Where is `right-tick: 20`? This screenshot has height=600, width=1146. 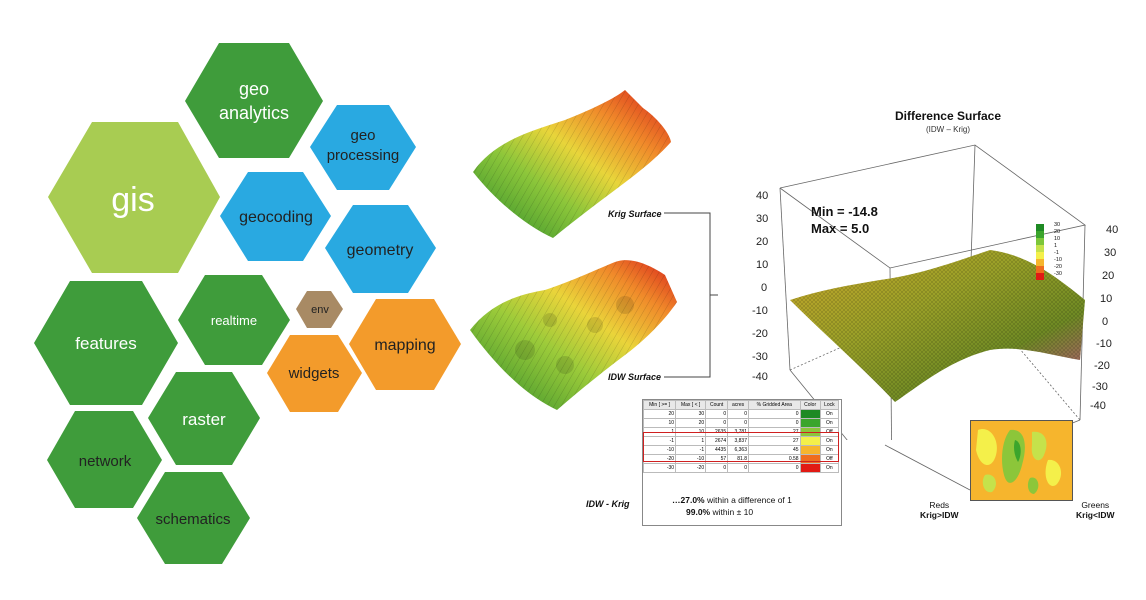 right-tick: 20 is located at coordinates (1108, 276).